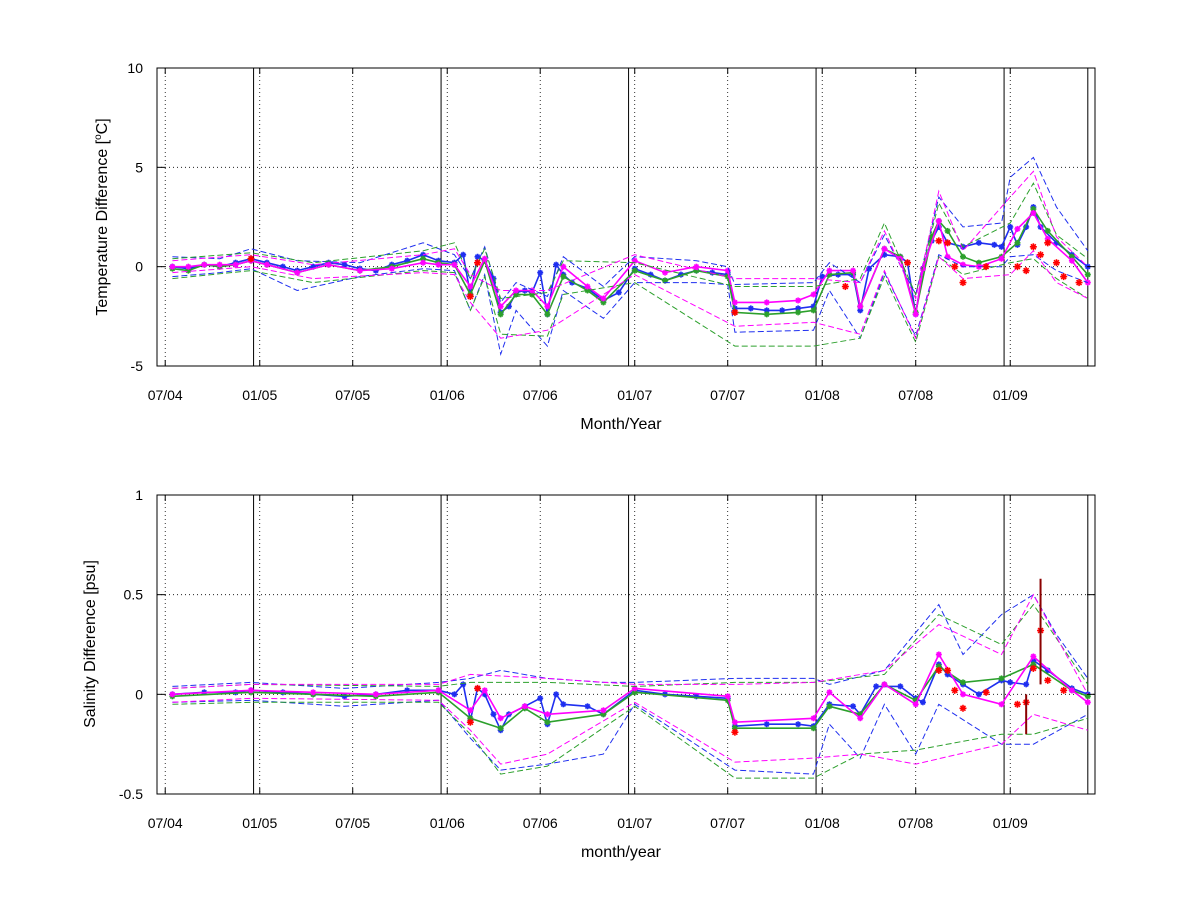 The height and width of the screenshot is (900, 1200). I want to click on temperature-series-4-blue-dashed, so click(630, 304).